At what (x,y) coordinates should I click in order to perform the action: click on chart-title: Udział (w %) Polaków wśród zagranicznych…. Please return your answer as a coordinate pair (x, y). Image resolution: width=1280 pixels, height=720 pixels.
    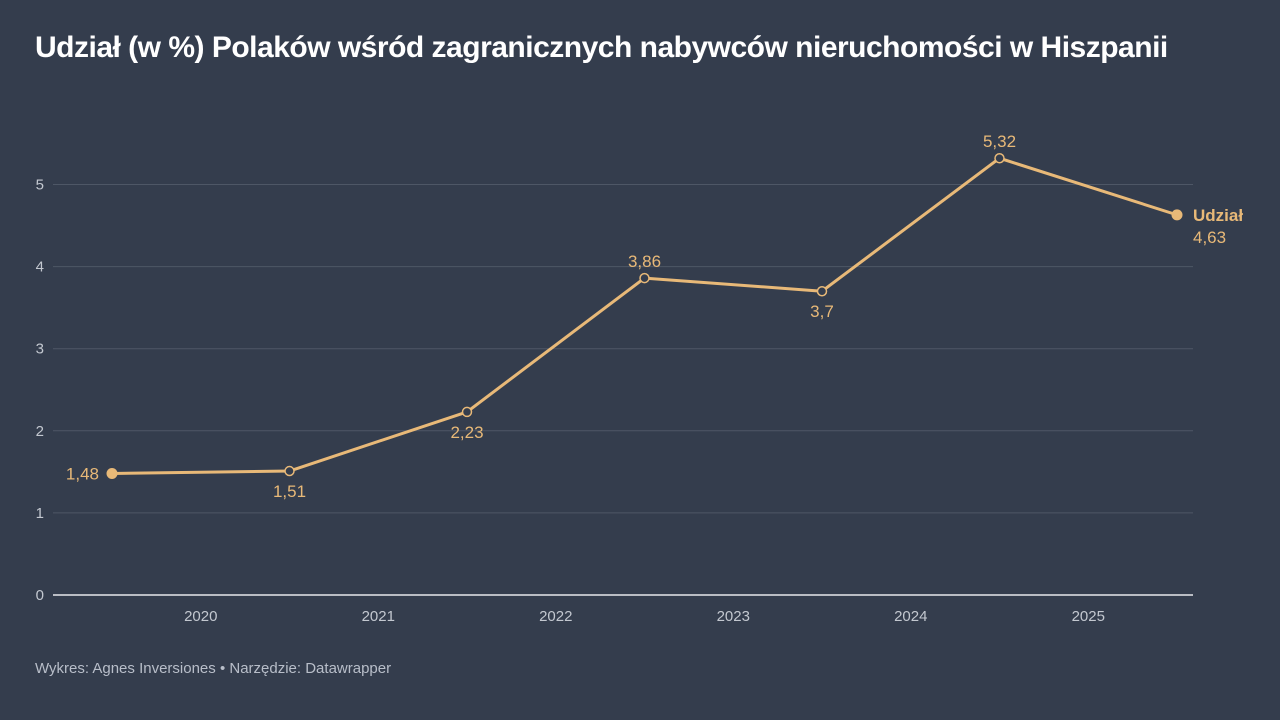
    Looking at the image, I should click on (601, 47).